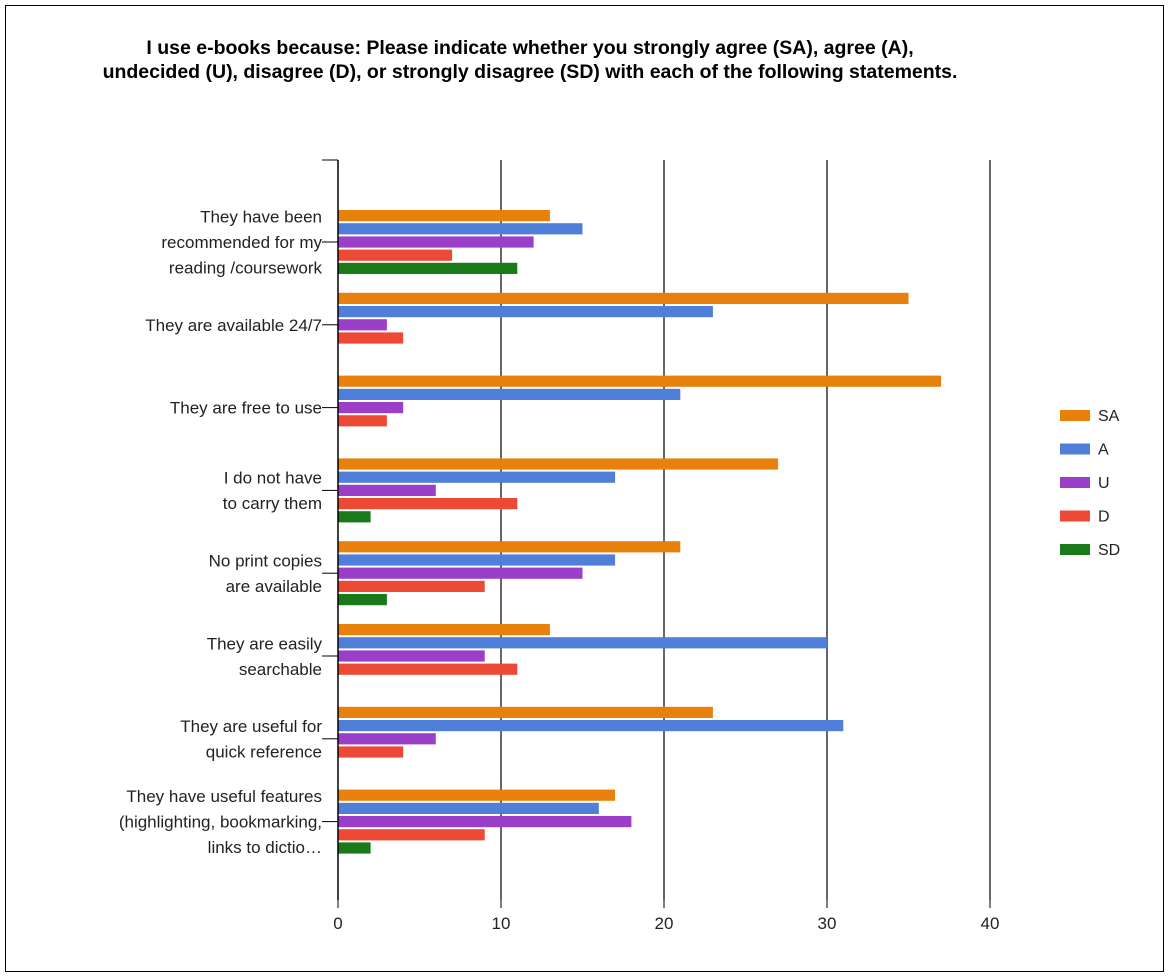 The width and height of the screenshot is (1169, 977). What do you see at coordinates (1104, 483) in the screenshot?
I see `legend-label: U` at bounding box center [1104, 483].